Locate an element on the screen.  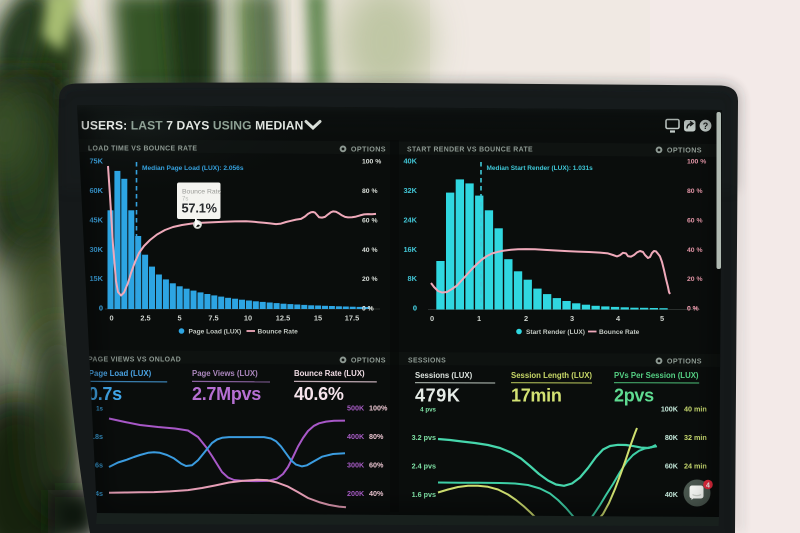
svg-text: 12.5 is located at coordinates (283, 318).